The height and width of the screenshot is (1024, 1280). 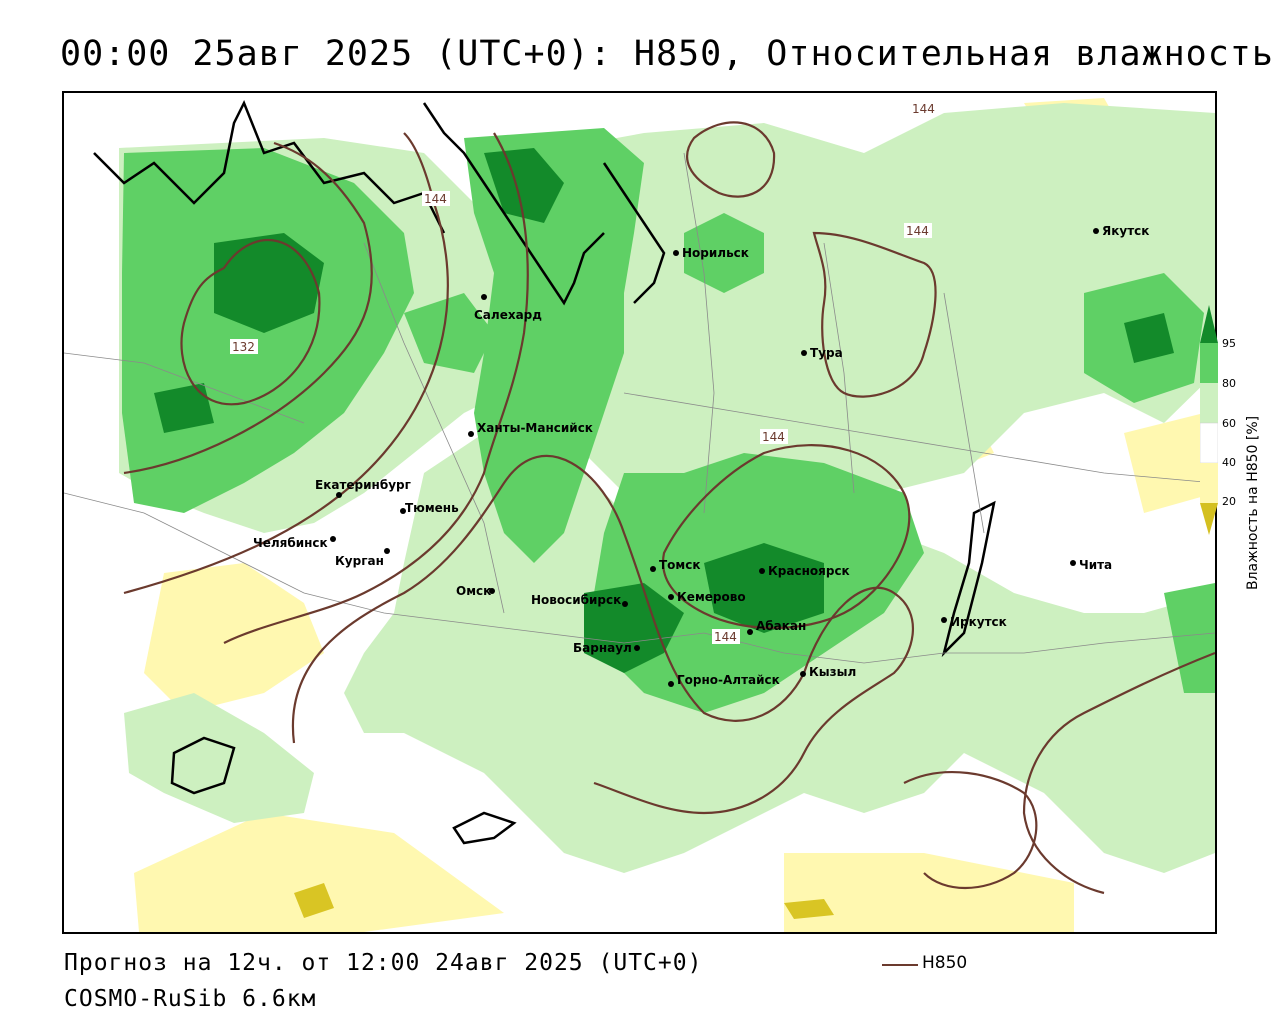 I want to click on city-label: Ханты-Мансийск, so click(x=535, y=428).